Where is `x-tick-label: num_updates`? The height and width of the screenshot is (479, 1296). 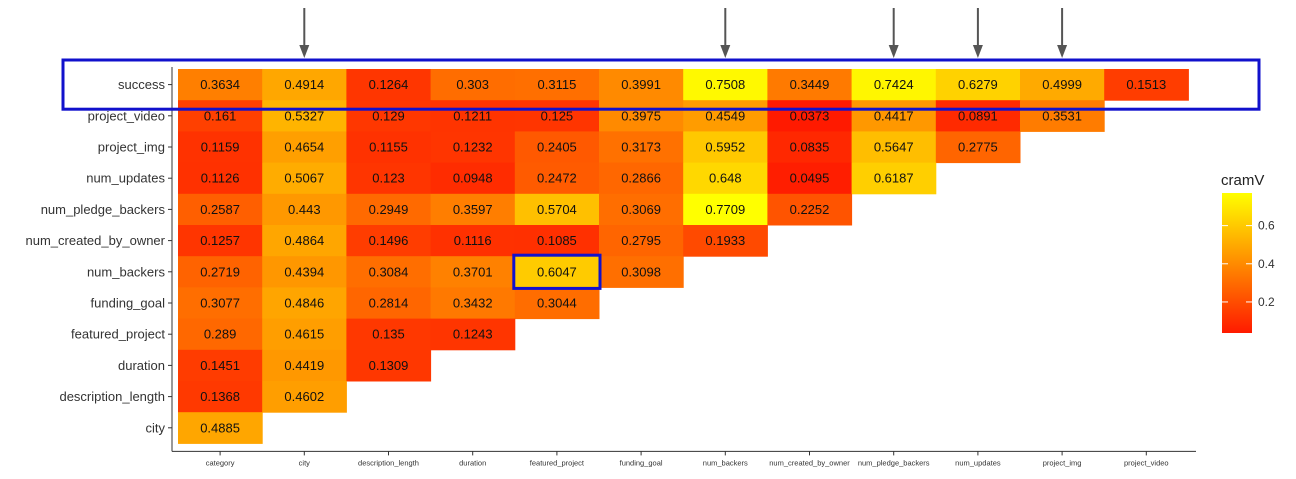
x-tick-label: num_updates is located at coordinates (978, 462).